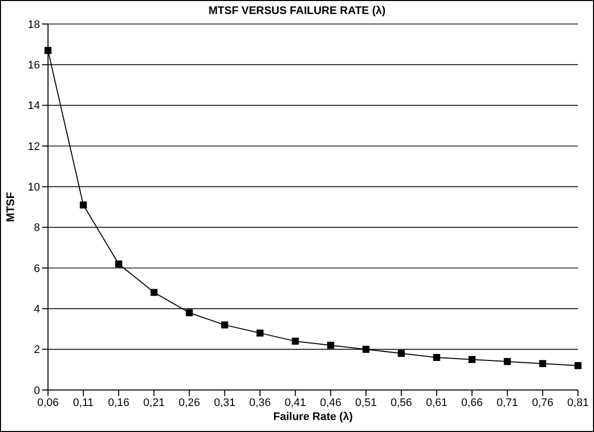 The image size is (594, 432). I want to click on y-tick-label: 16, so click(34, 66).